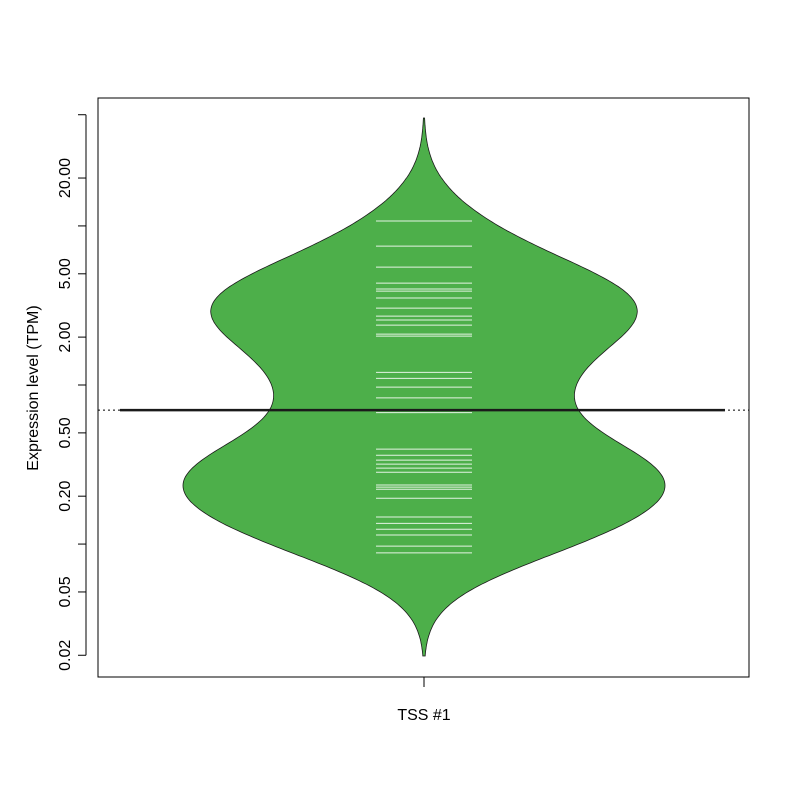  What do you see at coordinates (65, 273) in the screenshot?
I see `y-tick-label: 5.00` at bounding box center [65, 273].